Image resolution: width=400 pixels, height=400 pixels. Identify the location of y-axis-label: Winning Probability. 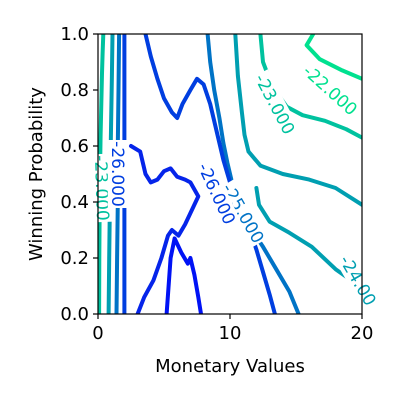
(36, 174).